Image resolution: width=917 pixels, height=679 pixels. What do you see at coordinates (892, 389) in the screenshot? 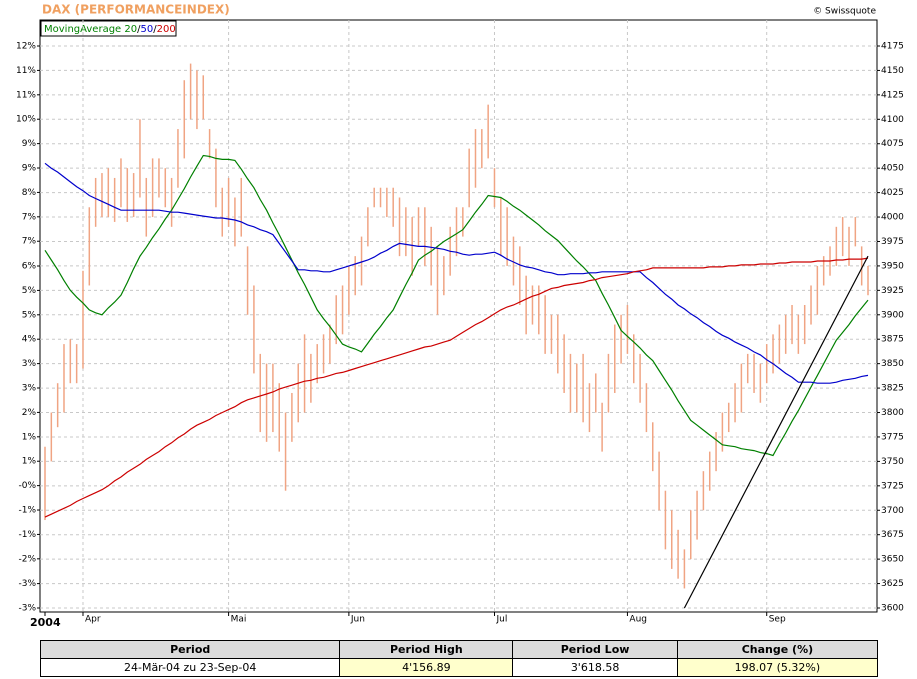
I see `y-tick-label: 3825` at bounding box center [892, 389].